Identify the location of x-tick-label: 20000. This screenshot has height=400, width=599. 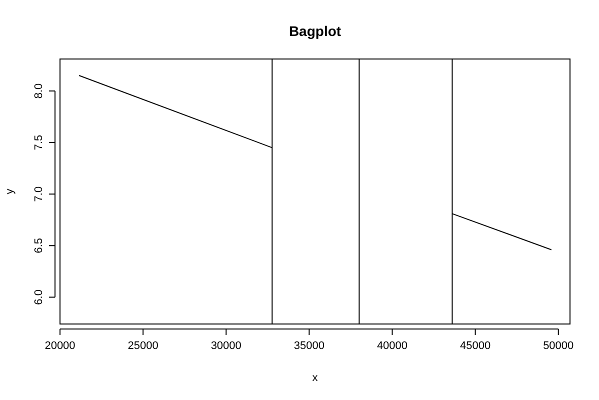
(60, 346).